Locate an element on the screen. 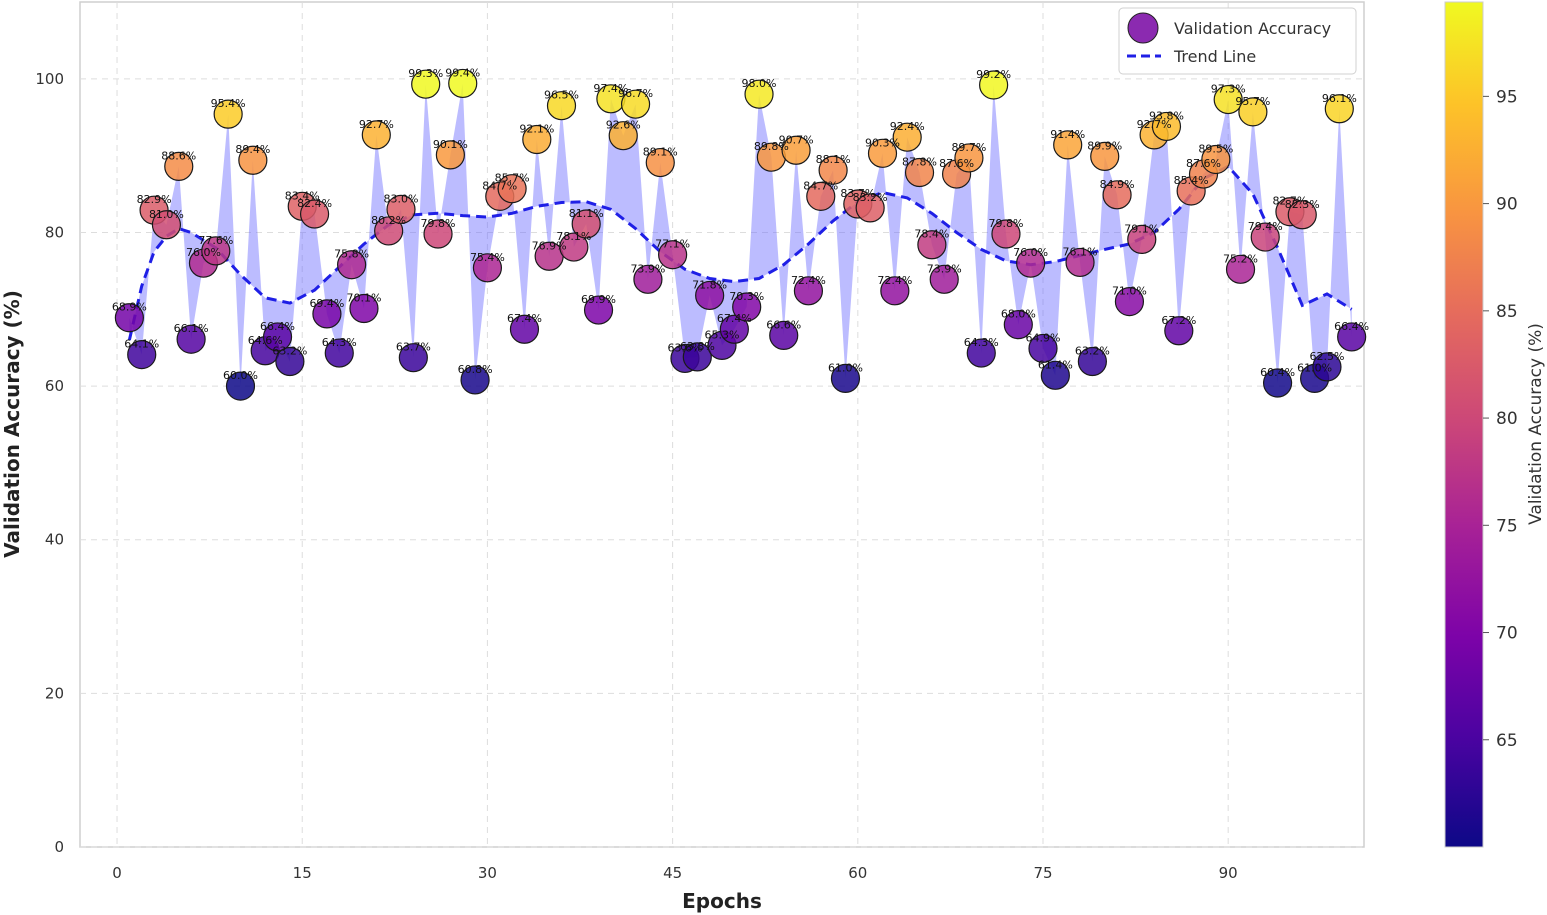  data-label: 89.5% is located at coordinates (1215, 148).